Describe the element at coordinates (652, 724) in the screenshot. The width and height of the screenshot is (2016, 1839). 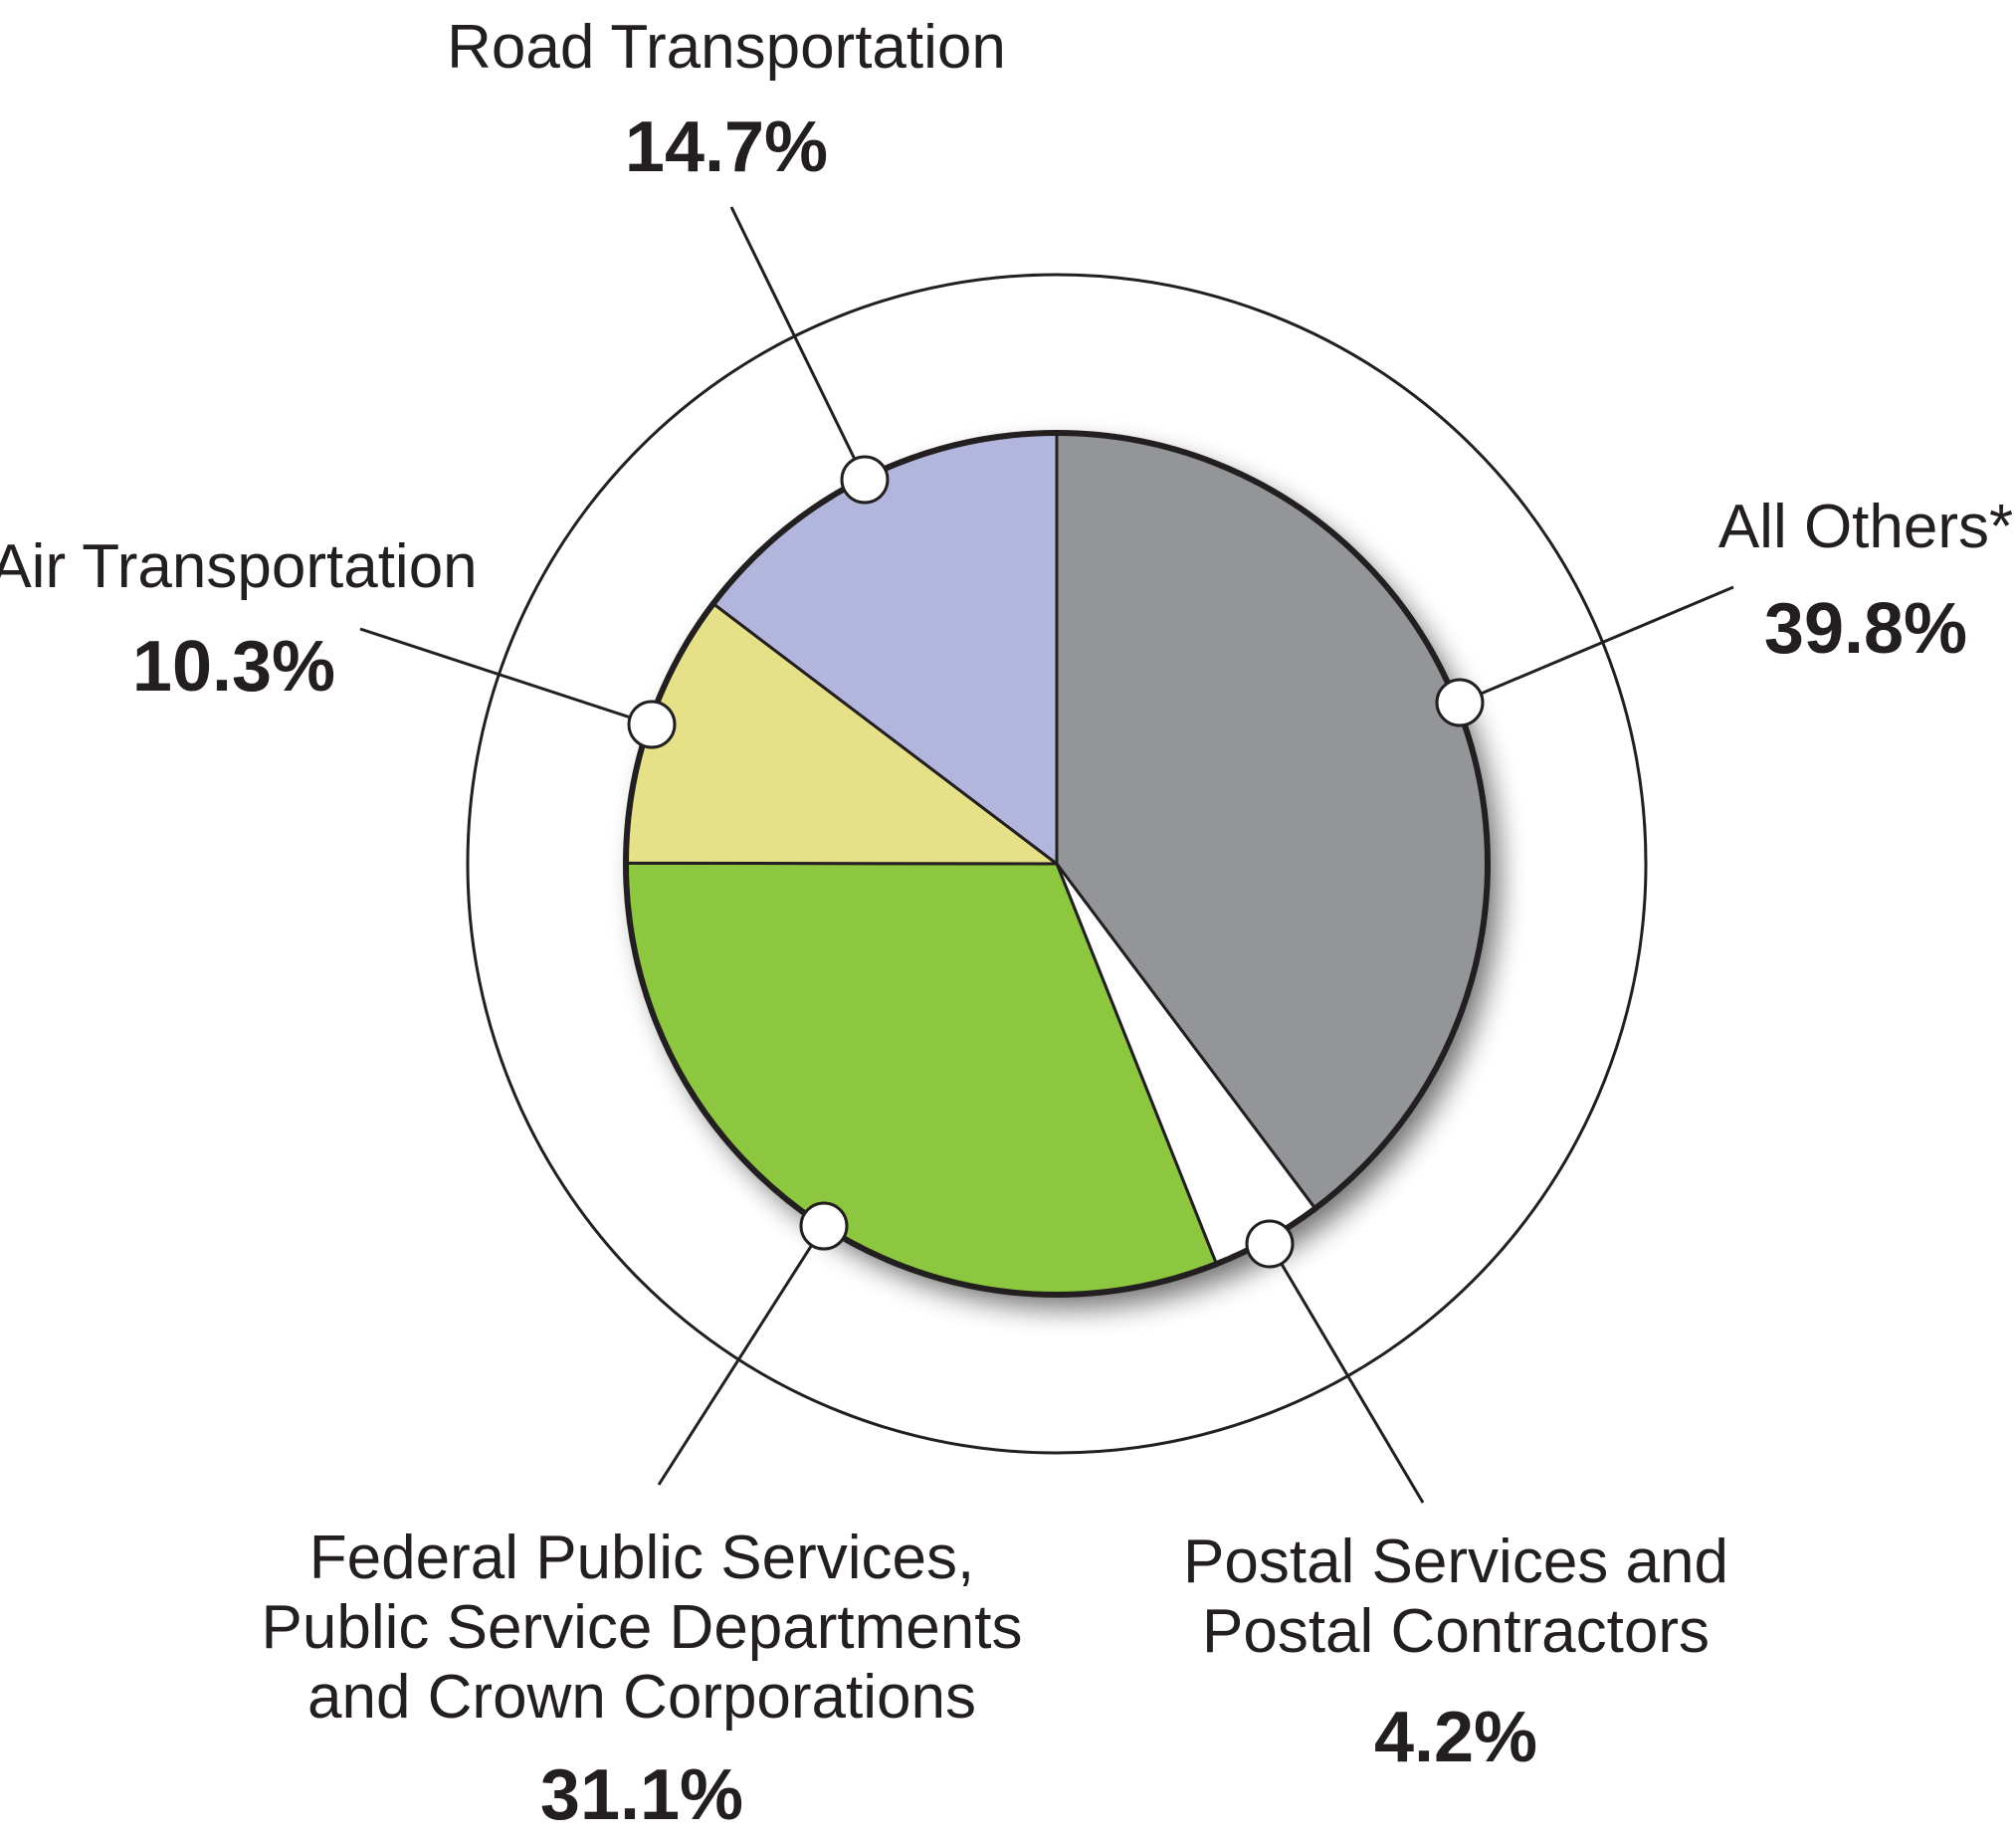
I see `air-marker-dot` at that location.